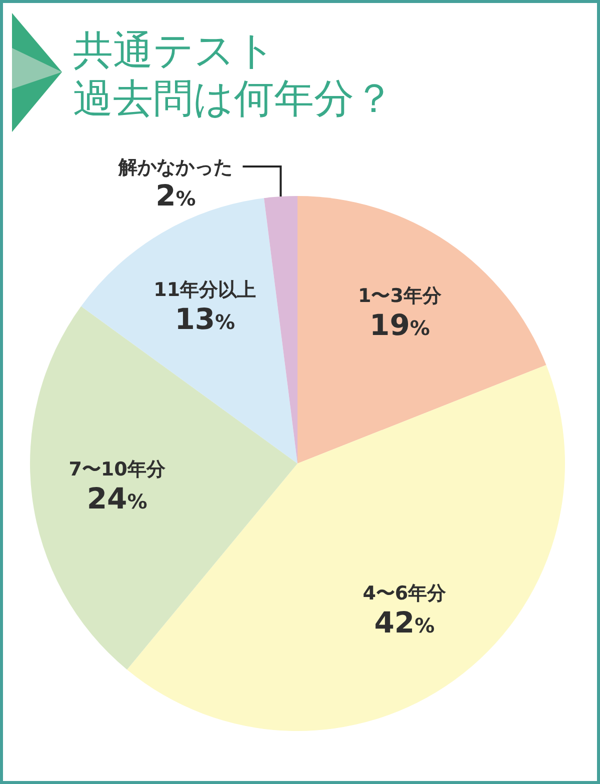  I want to click on slice-label: 1〜3年分, so click(400, 296).